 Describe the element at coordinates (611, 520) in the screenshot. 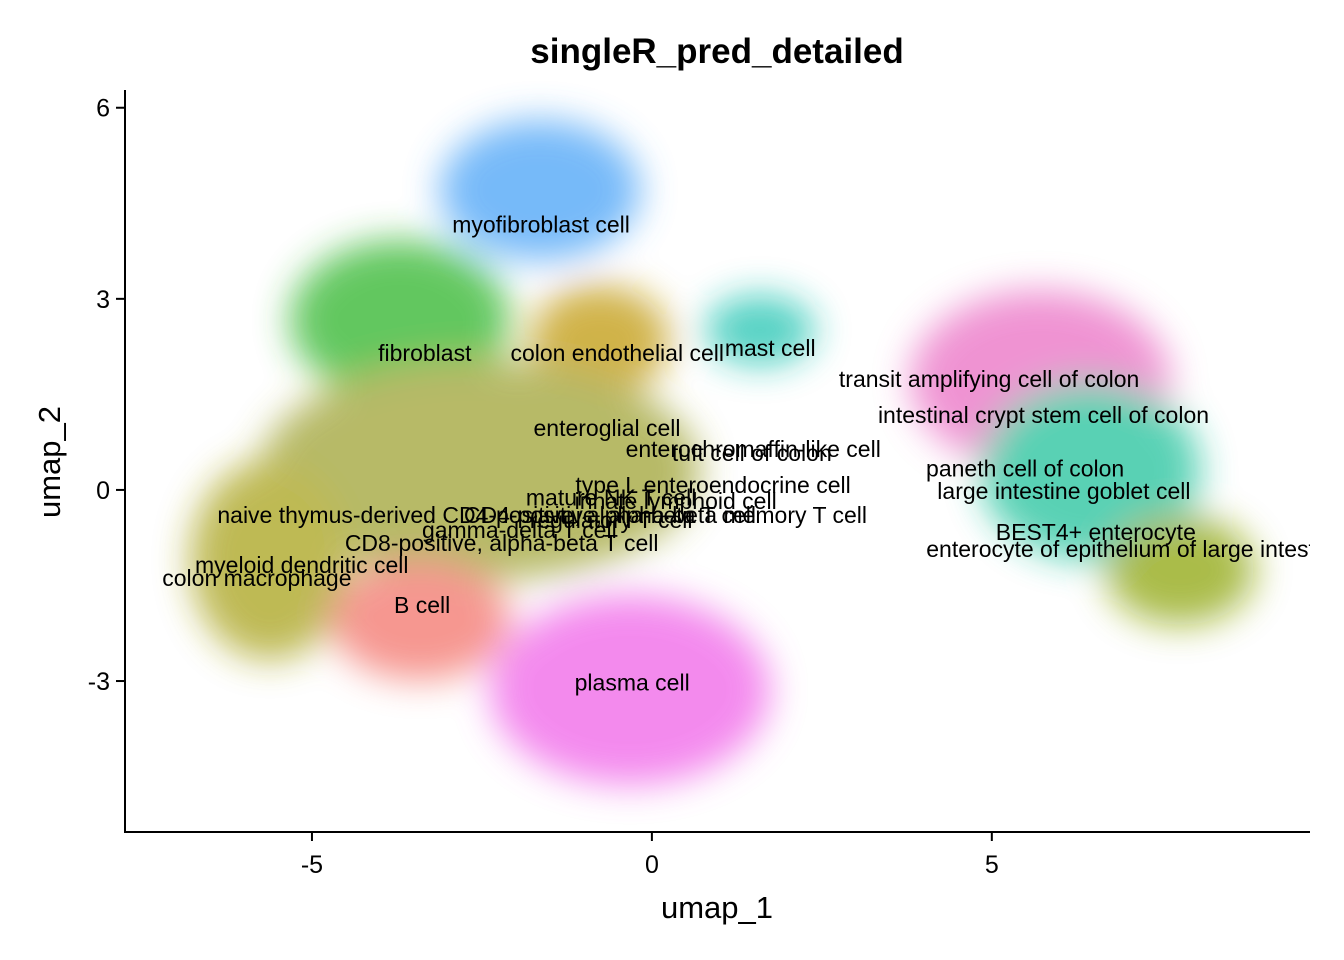

I see `cluster-label: regulatory T cell` at that location.